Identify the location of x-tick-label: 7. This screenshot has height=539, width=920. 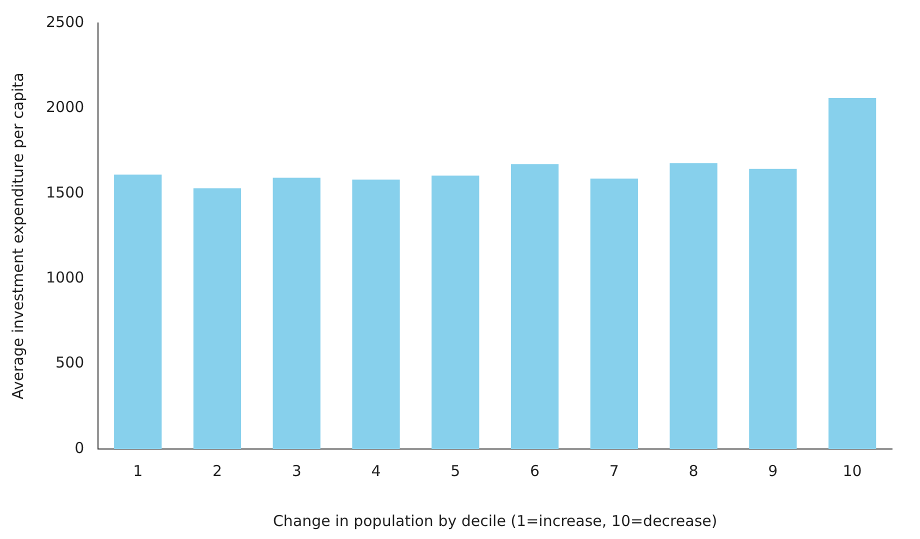
(614, 471).